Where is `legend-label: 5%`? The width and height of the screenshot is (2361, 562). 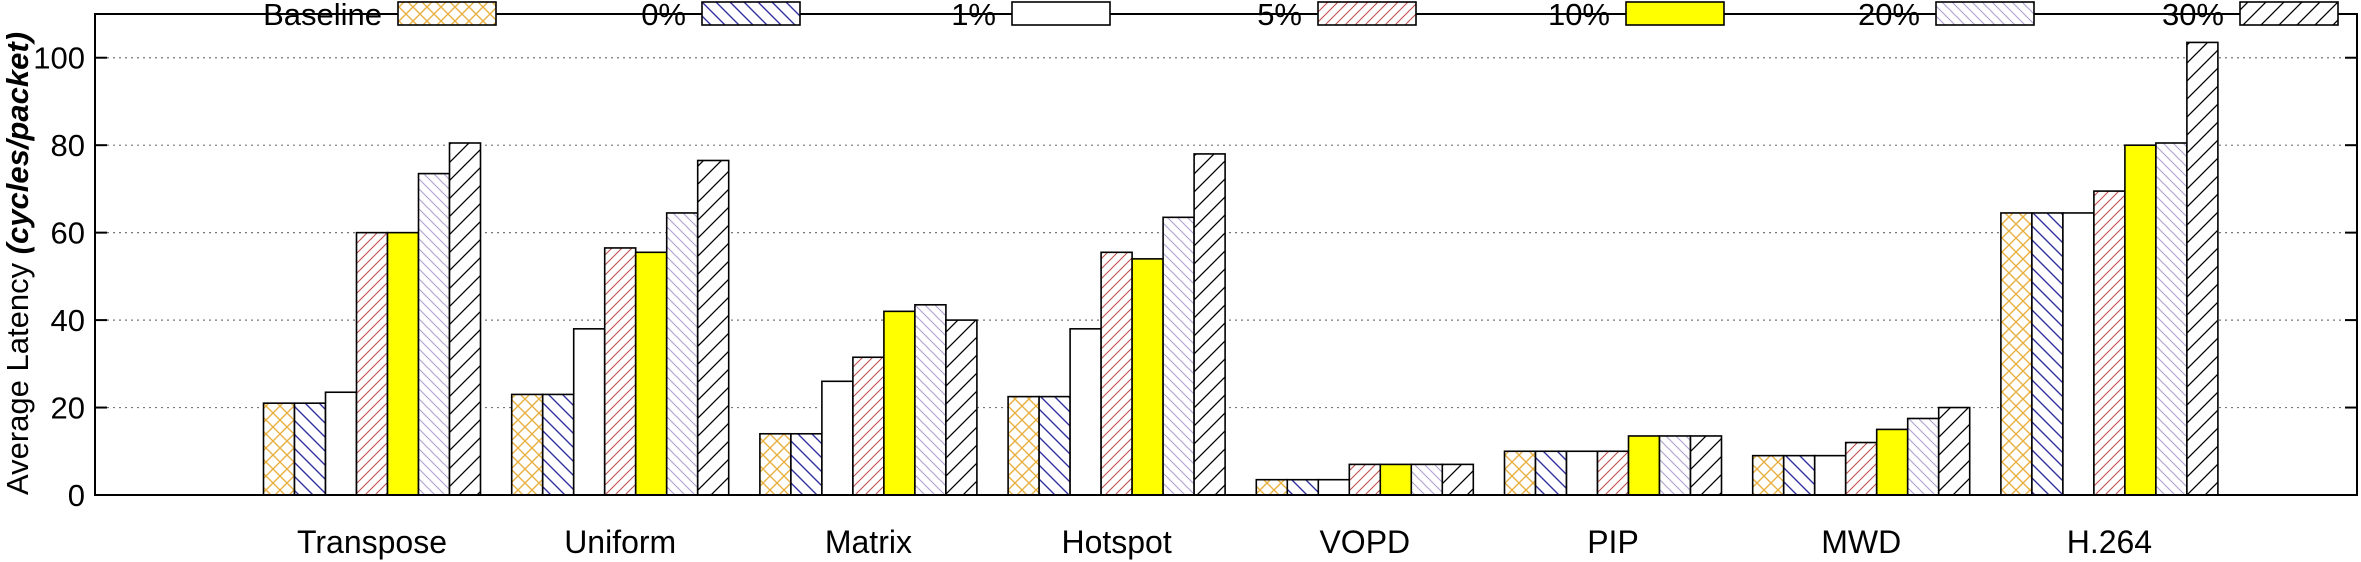 legend-label: 5% is located at coordinates (1279, 16).